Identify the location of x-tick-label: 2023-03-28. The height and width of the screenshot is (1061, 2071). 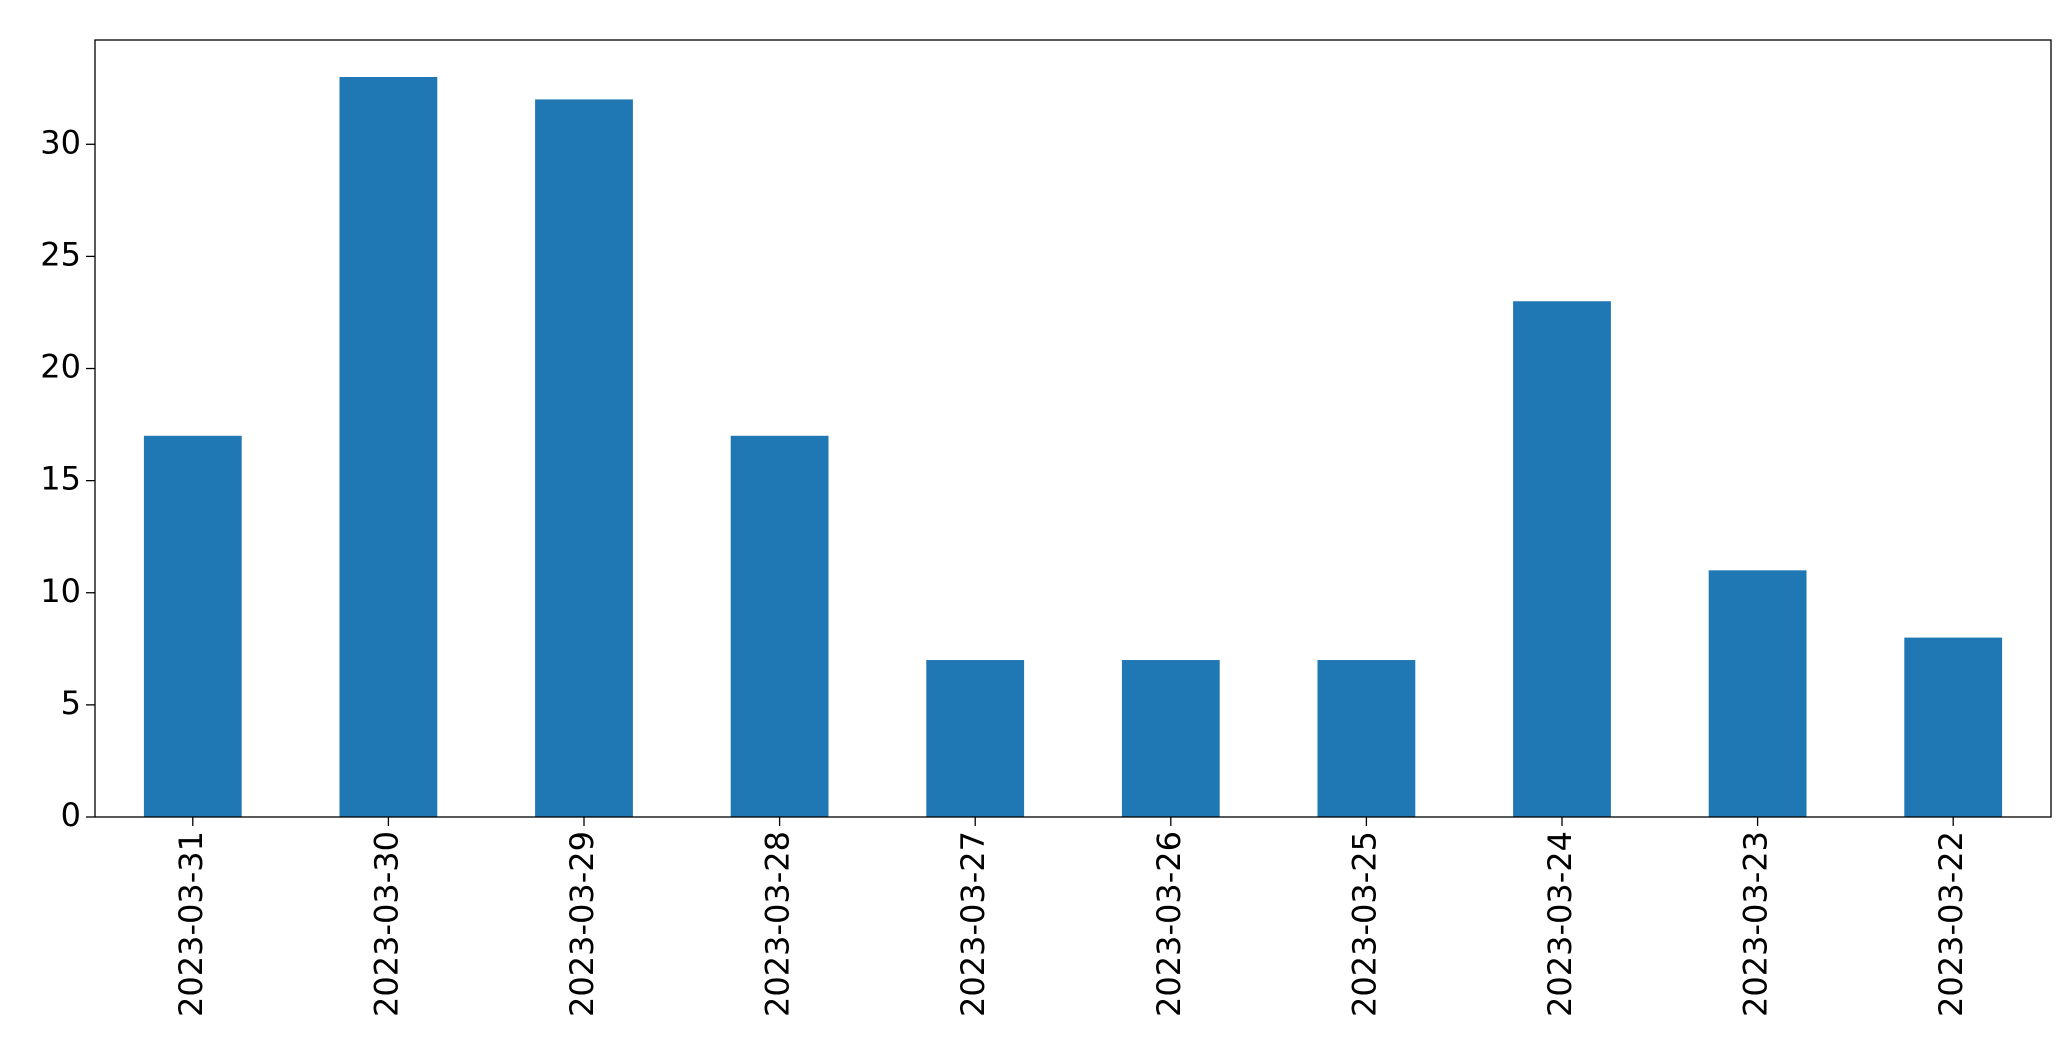
(778, 924).